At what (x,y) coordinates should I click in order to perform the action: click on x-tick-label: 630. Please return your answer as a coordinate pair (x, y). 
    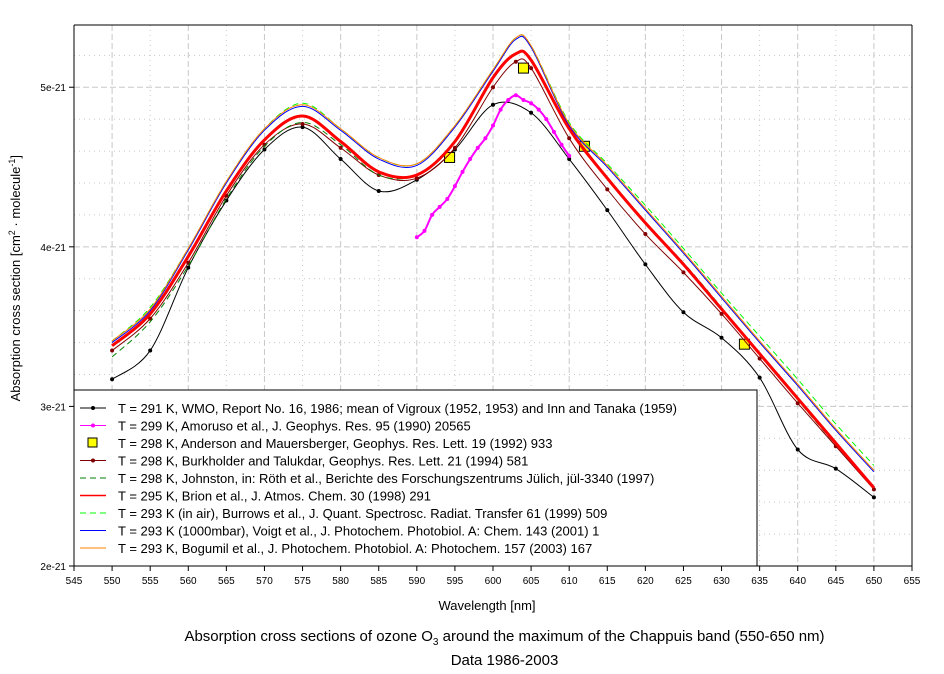
    Looking at the image, I should click on (721, 581).